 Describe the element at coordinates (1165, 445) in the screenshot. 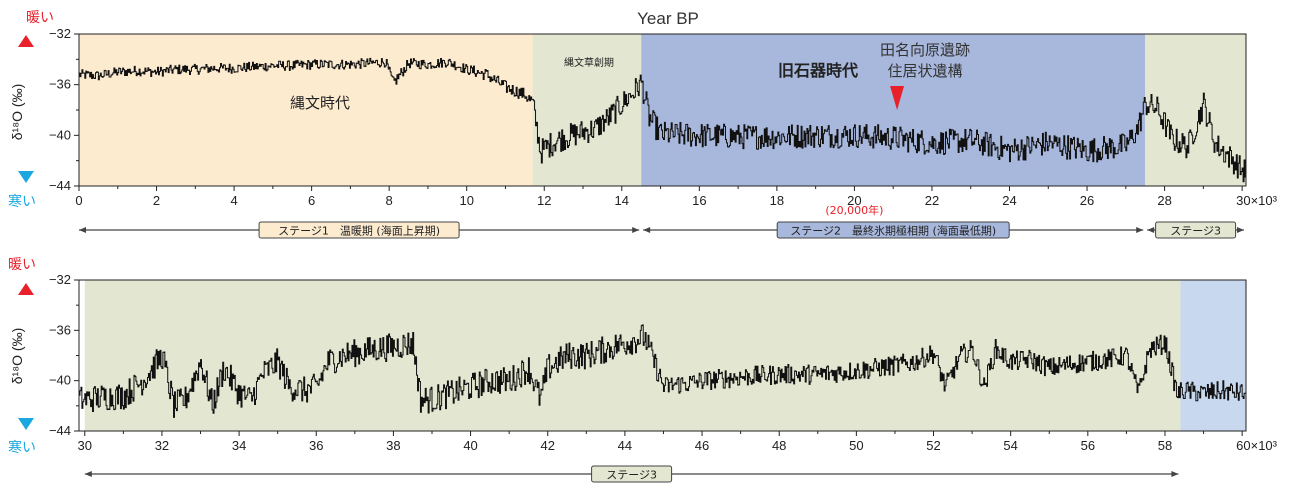

I see `x-tick-label: 58` at that location.